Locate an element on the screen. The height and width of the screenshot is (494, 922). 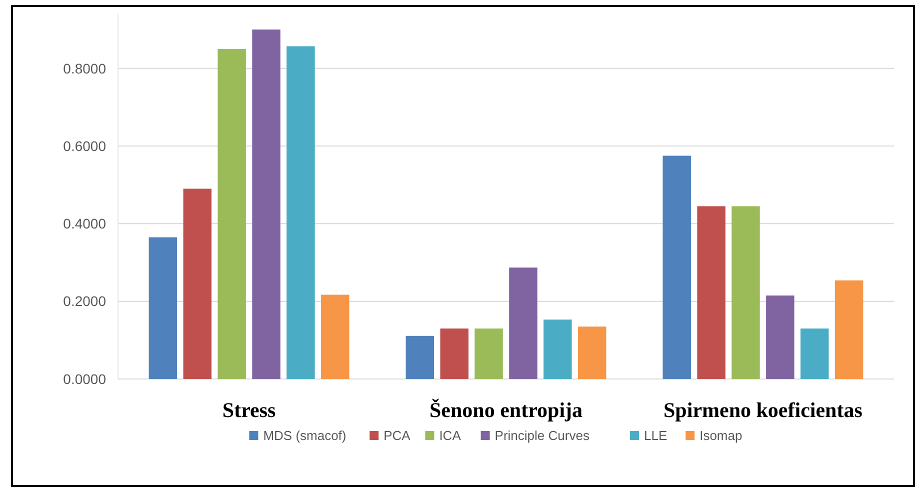
x-tick-label: Šenono entropija is located at coordinates (506, 410).